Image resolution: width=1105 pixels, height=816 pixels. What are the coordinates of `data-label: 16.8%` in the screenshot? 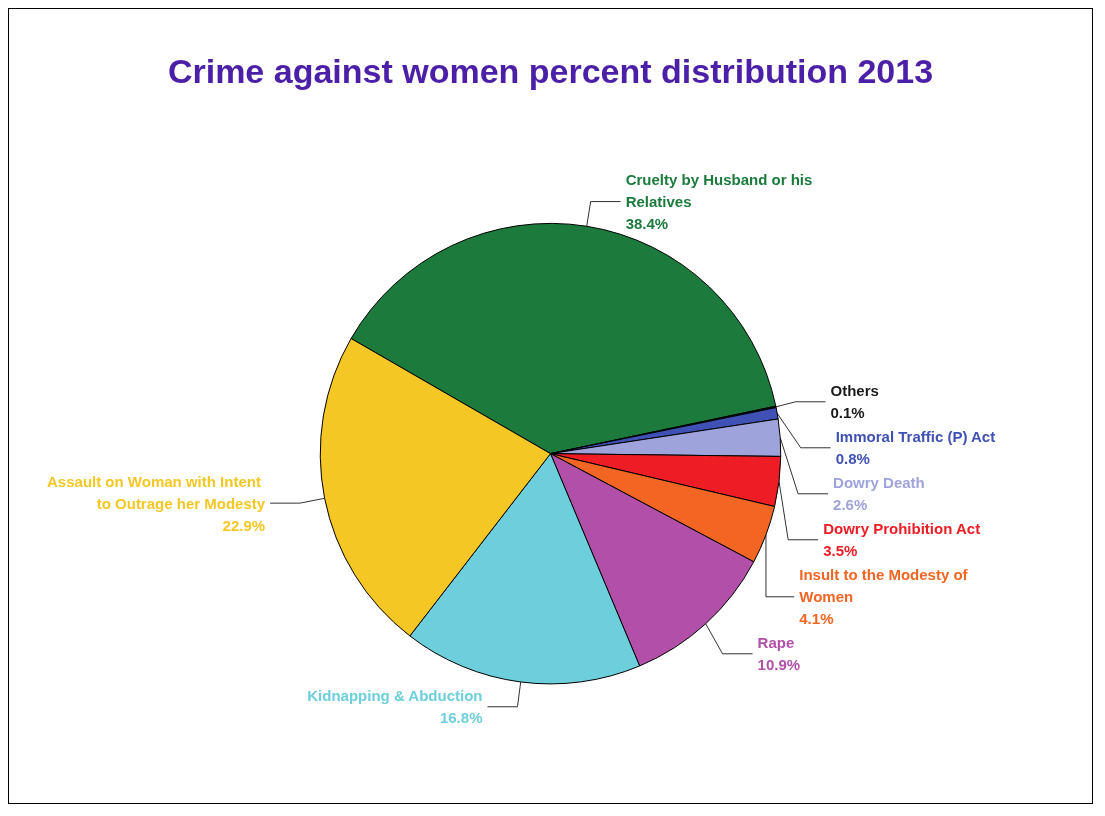 It's located at (461, 718).